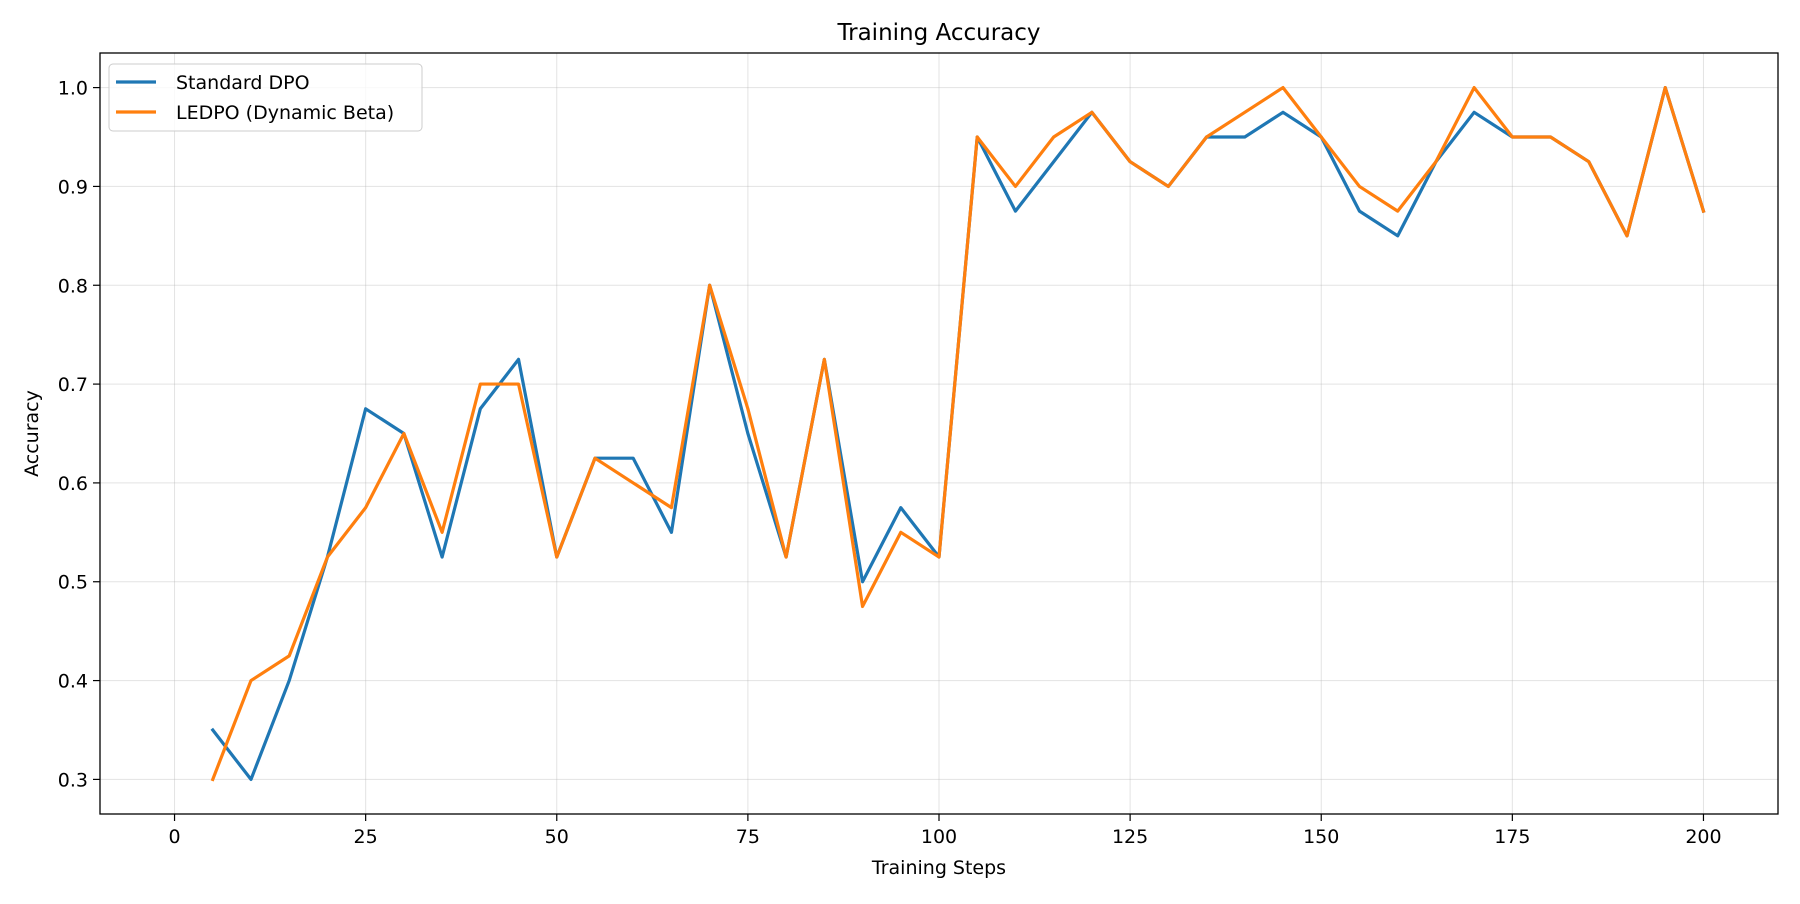 This screenshot has width=1800, height=904. What do you see at coordinates (79, 434) in the screenshot?
I see `y-axis-ticks: 0.3 0.4 0.5 0.6 0.7 0.8 0.9 1.0` at bounding box center [79, 434].